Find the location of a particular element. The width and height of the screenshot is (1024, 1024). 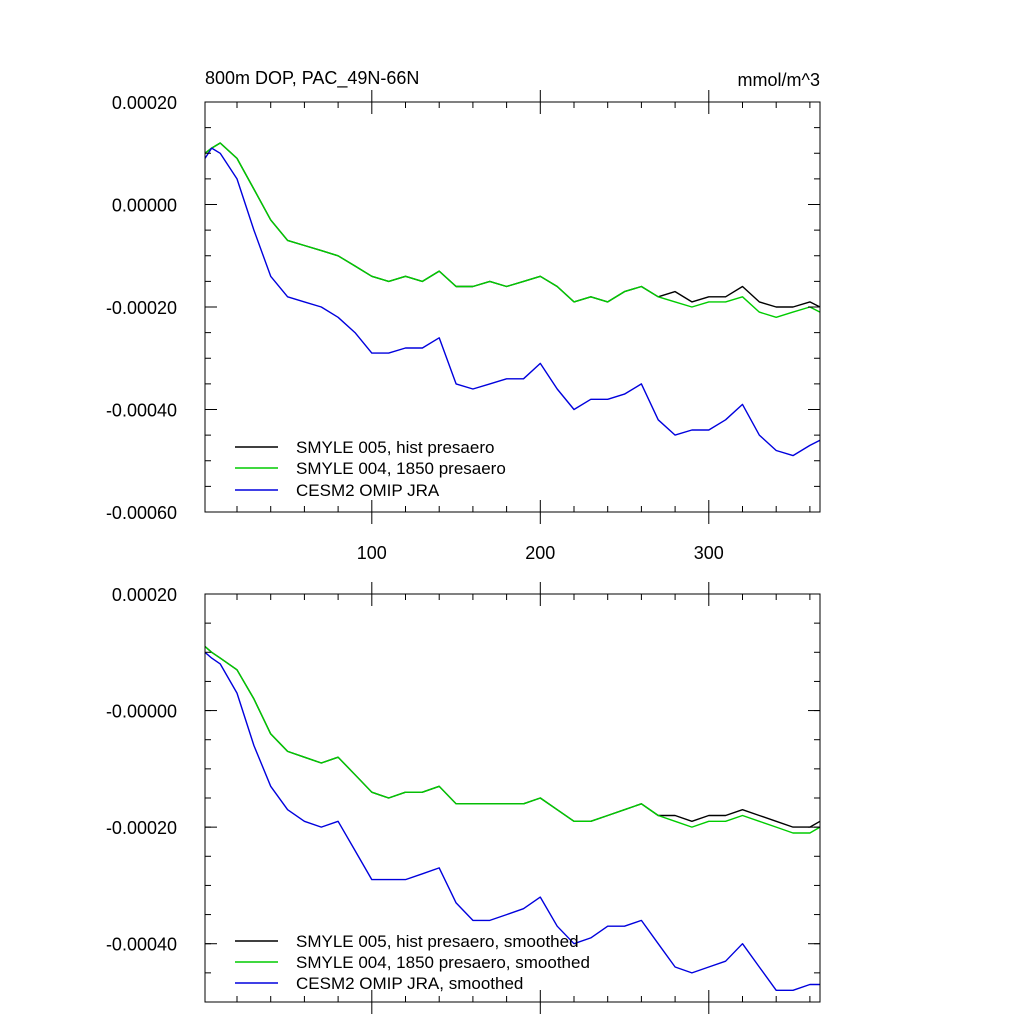

legend-label: CESM2 OMIP JRA, smoothed is located at coordinates (409, 983).